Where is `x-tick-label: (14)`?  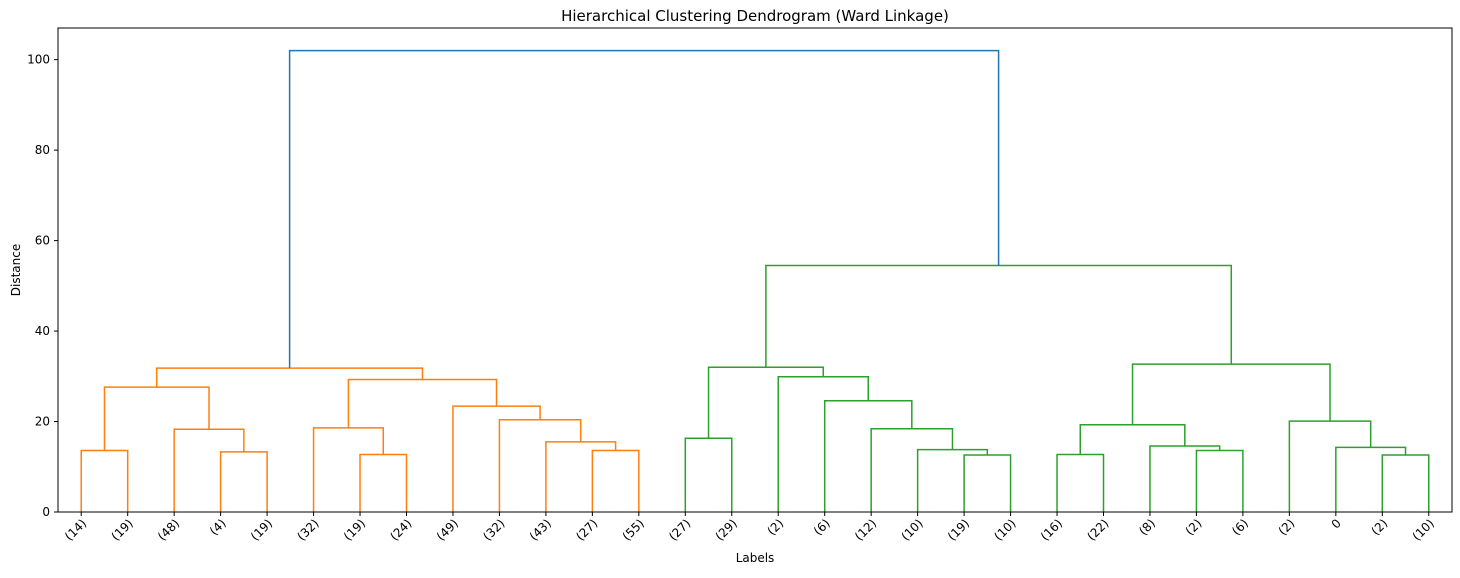 x-tick-label: (14) is located at coordinates (75, 529).